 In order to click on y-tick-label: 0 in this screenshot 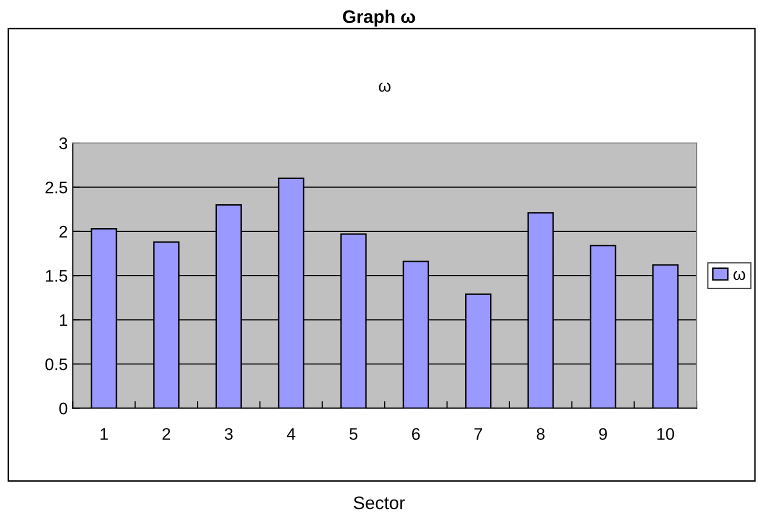, I will do `click(63, 408)`.